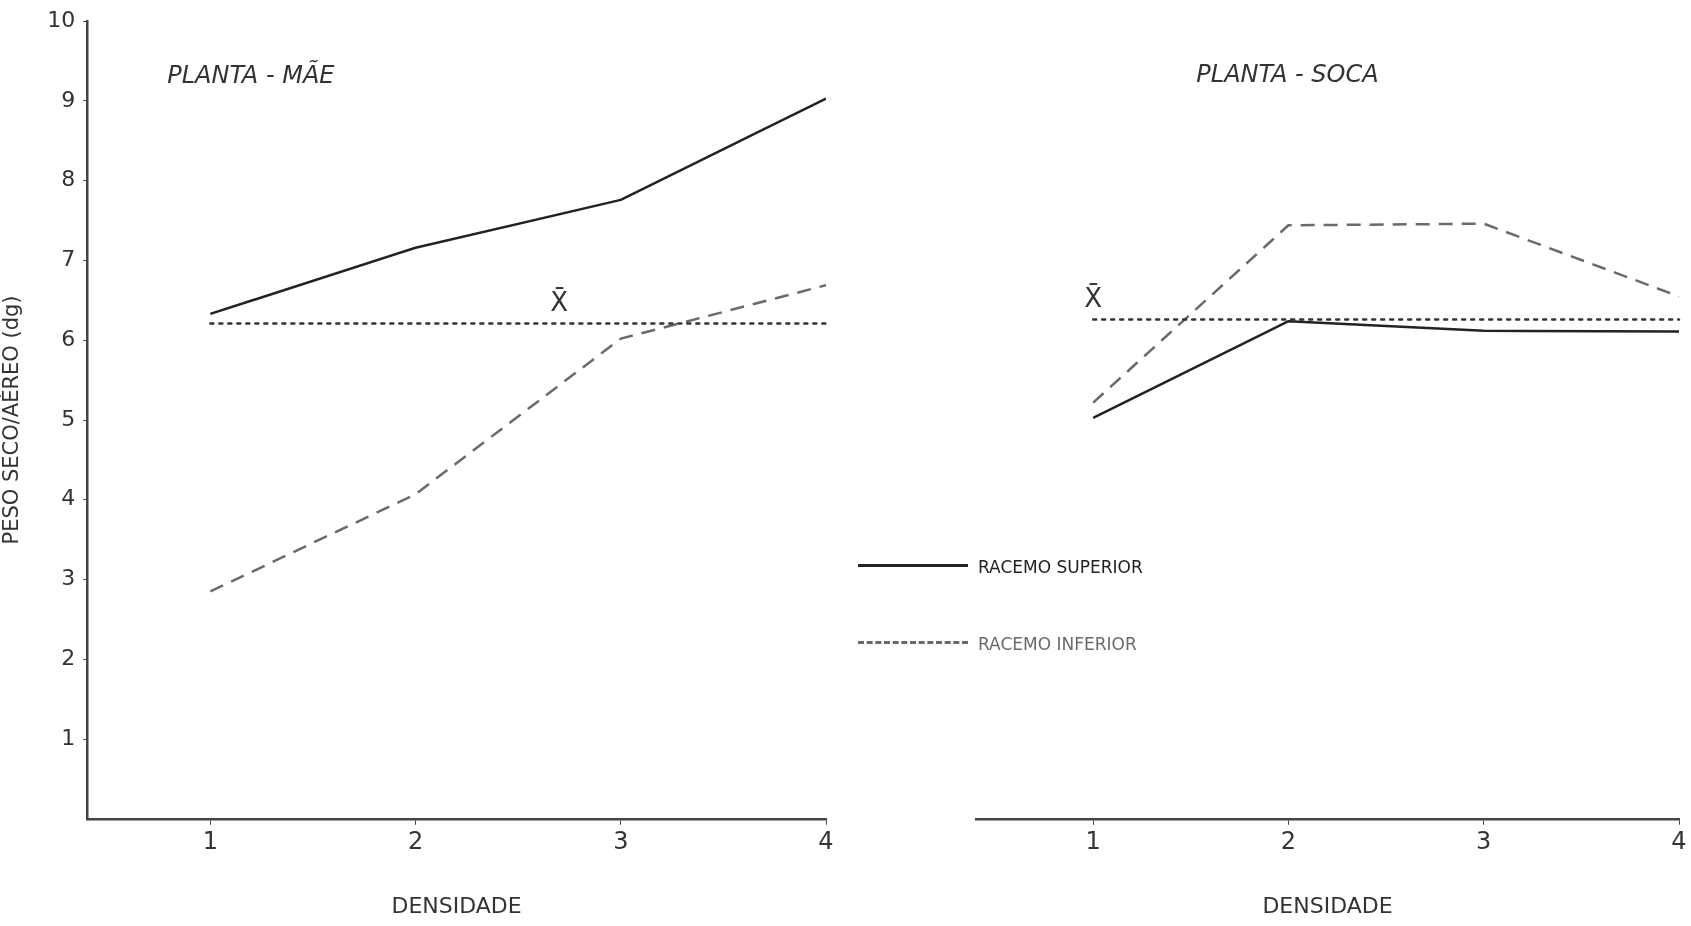  What do you see at coordinates (61, 19) in the screenshot?
I see `y-tick-label: 10` at bounding box center [61, 19].